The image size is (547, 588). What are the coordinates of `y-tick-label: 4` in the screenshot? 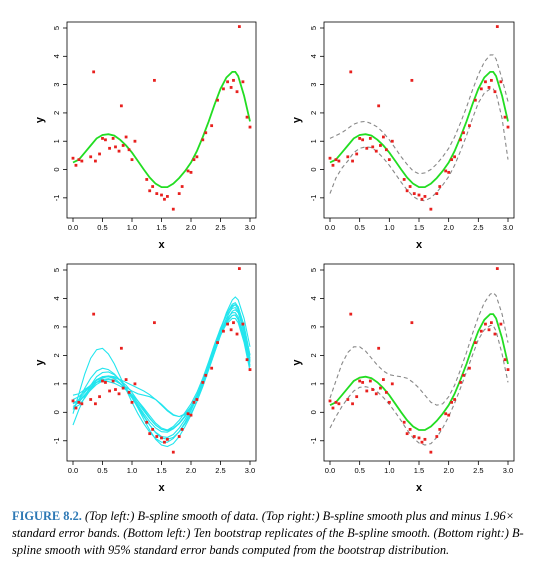 It's located at (313, 298).